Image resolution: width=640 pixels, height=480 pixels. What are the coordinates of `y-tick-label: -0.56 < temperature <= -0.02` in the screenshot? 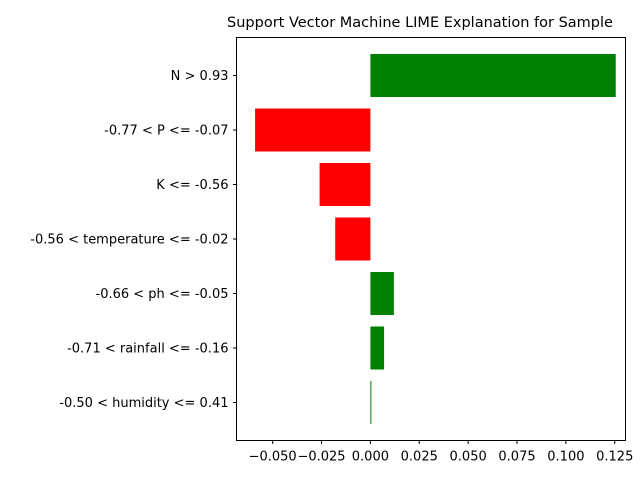 It's located at (129, 240).